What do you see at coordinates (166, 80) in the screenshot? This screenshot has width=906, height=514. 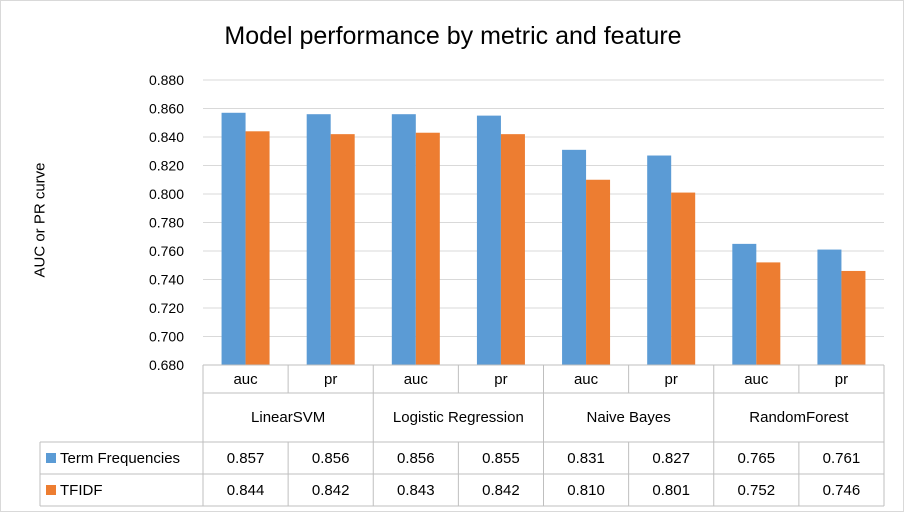 I see `y-tick-label: 0.880` at bounding box center [166, 80].